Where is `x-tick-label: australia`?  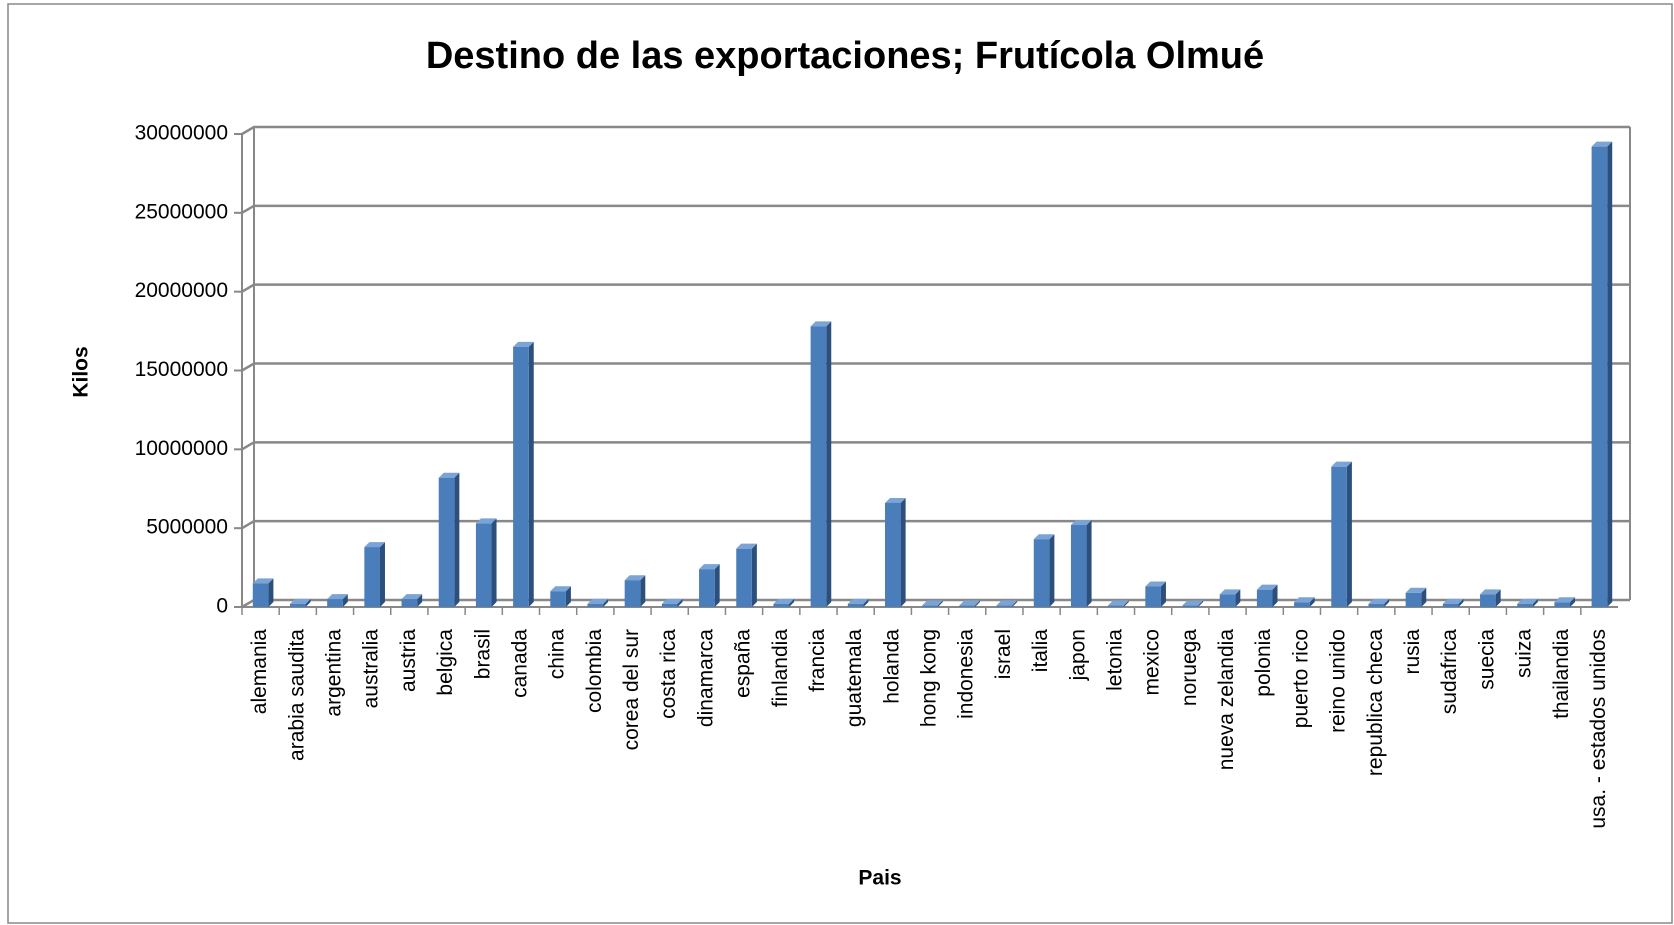 x-tick-label: australia is located at coordinates (371, 669).